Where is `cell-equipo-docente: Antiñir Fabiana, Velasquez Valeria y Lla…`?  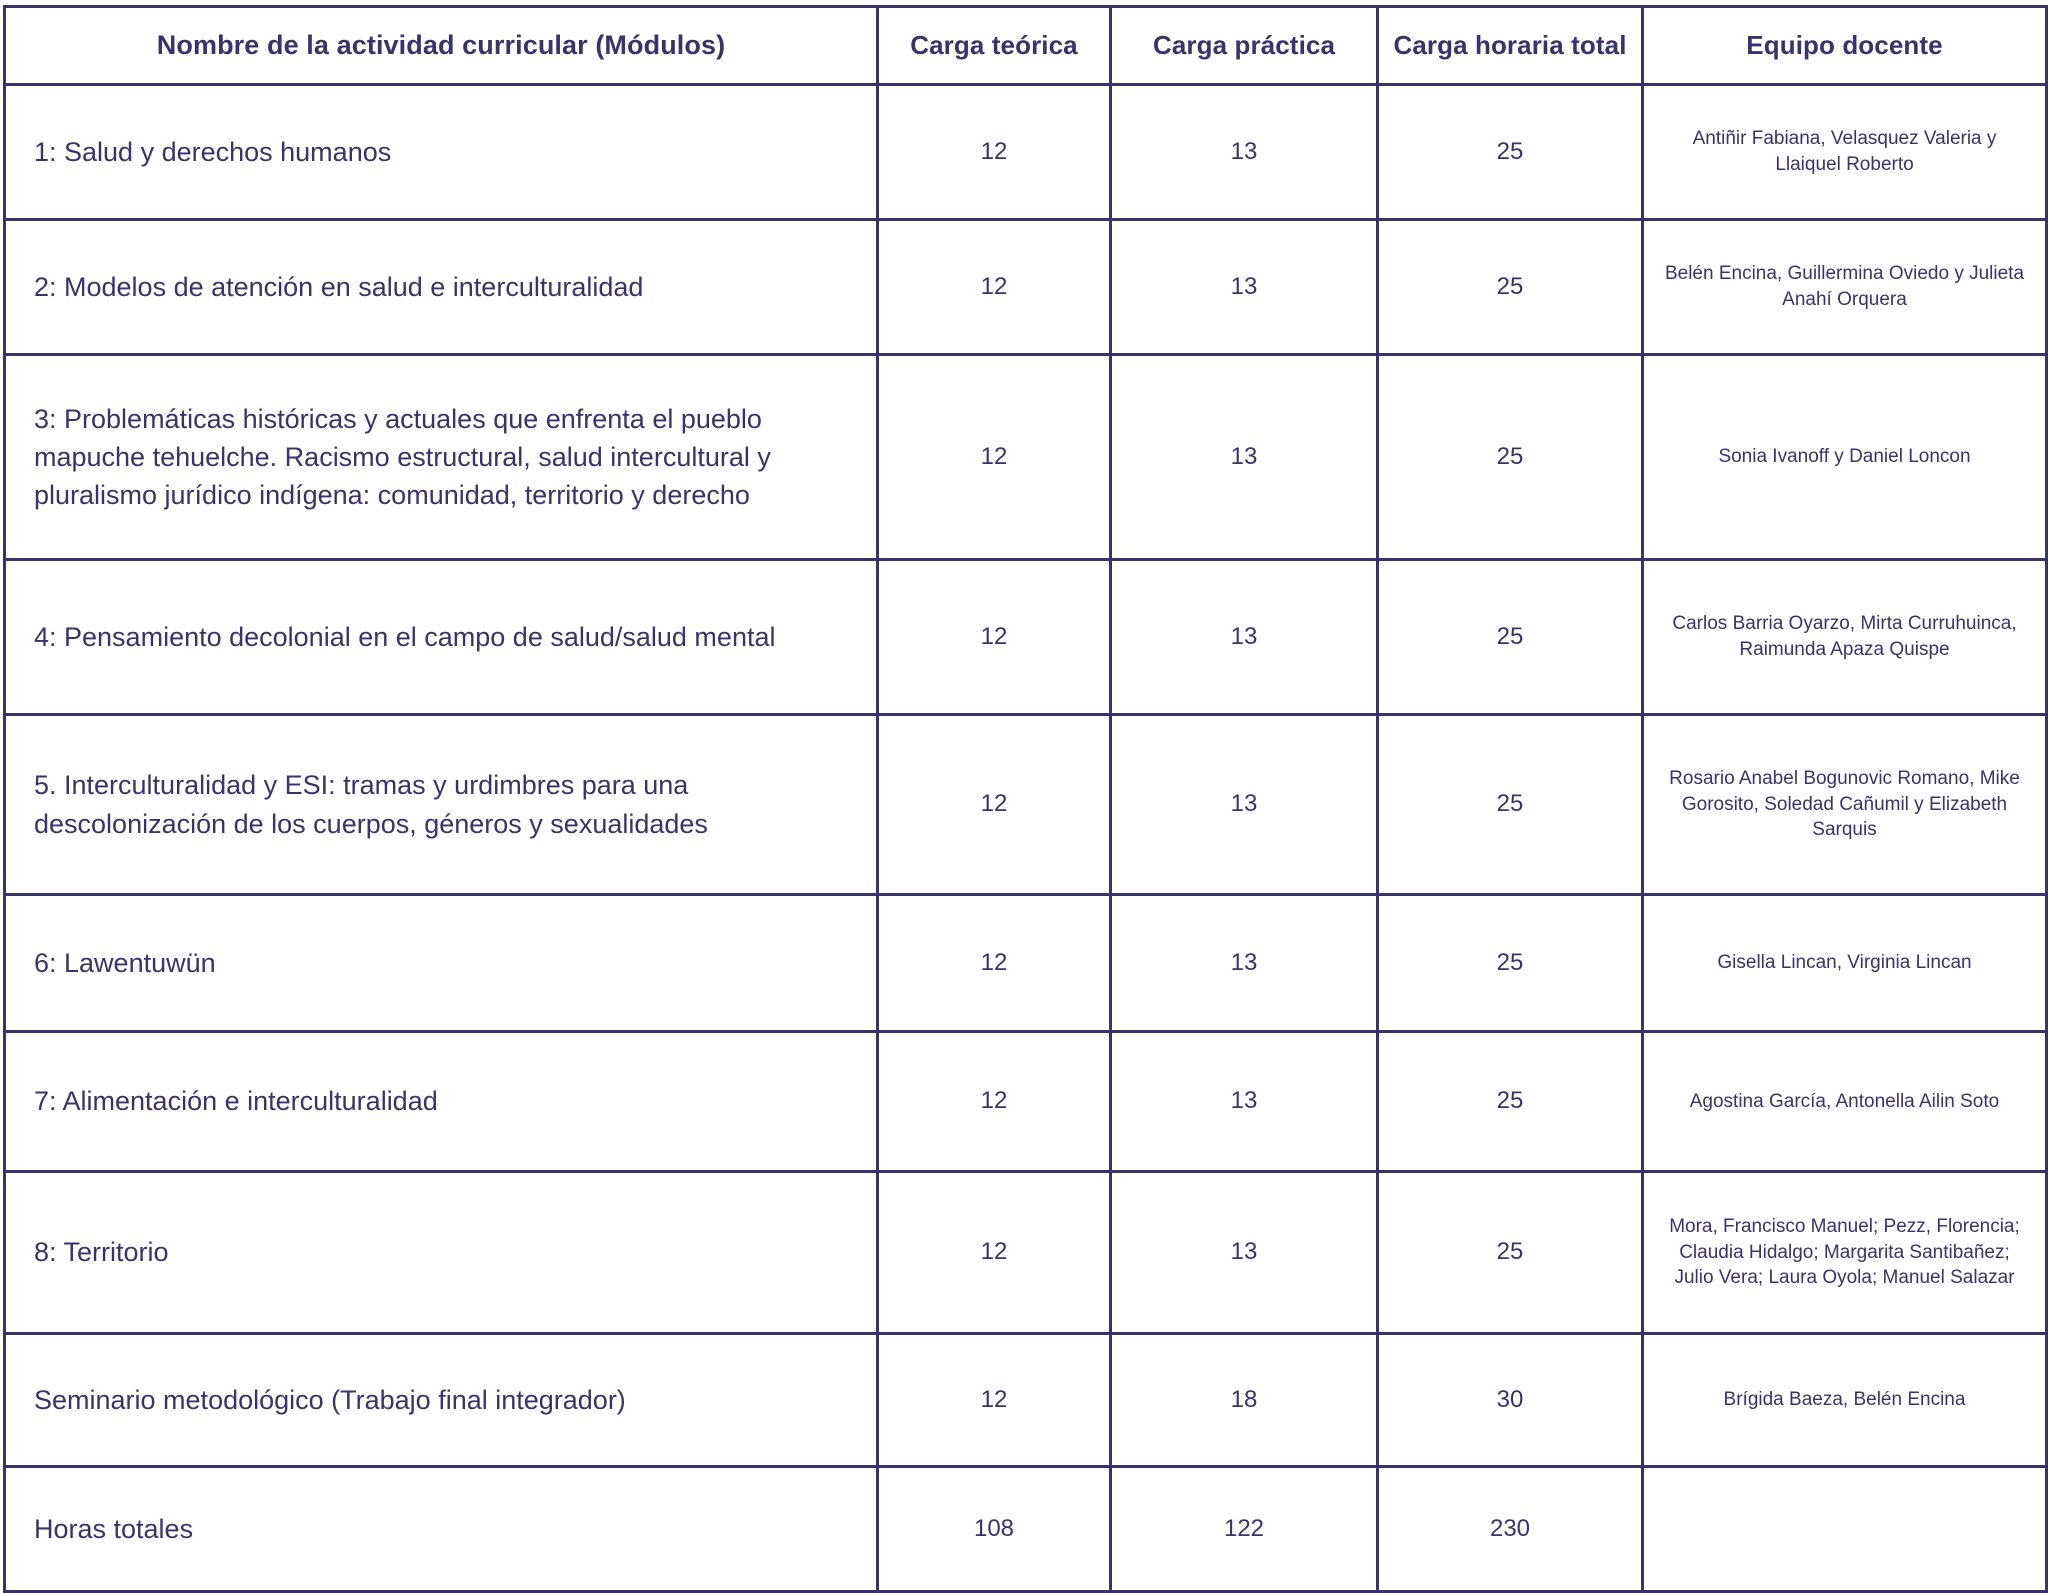 cell-equipo-docente: Antiñir Fabiana, Velasquez Valeria y Lla… is located at coordinates (1844, 152).